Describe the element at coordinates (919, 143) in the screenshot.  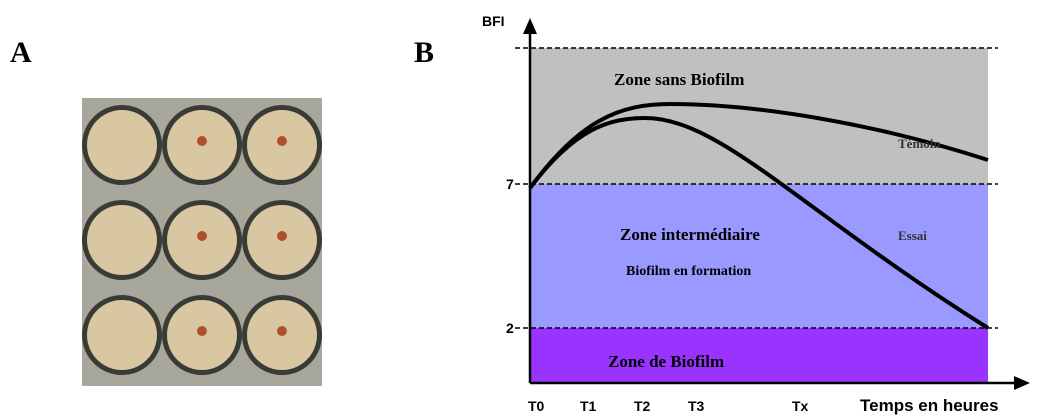
I see `curve-label: Témoin` at that location.